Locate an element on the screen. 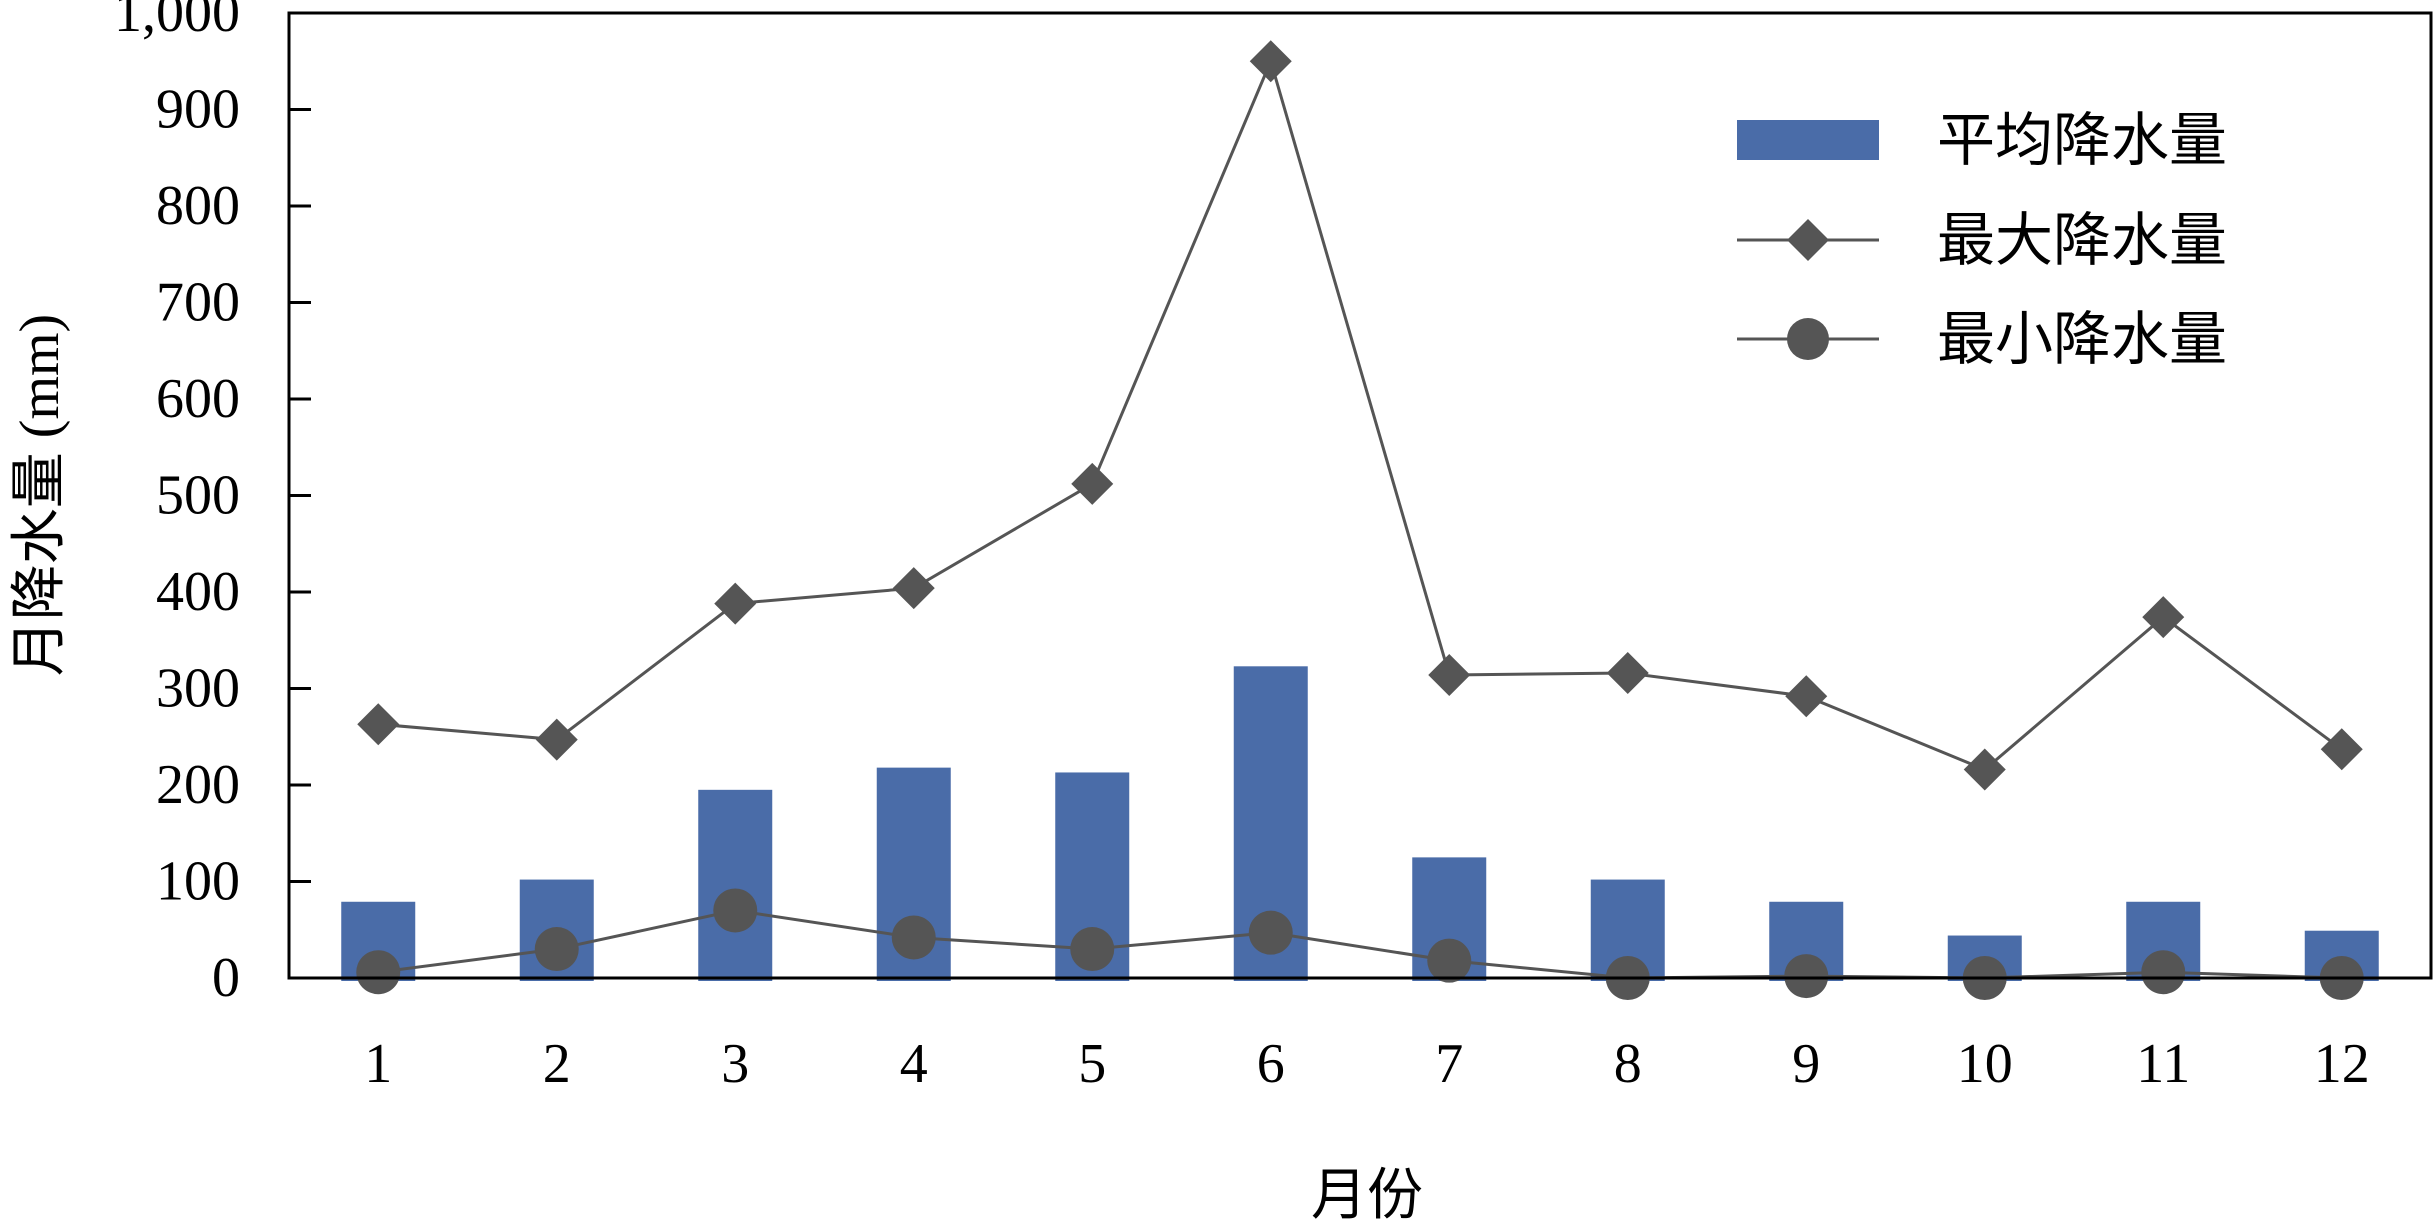 The width and height of the screenshot is (2435, 1226). x-tick-label: 8 is located at coordinates (1628, 1064).